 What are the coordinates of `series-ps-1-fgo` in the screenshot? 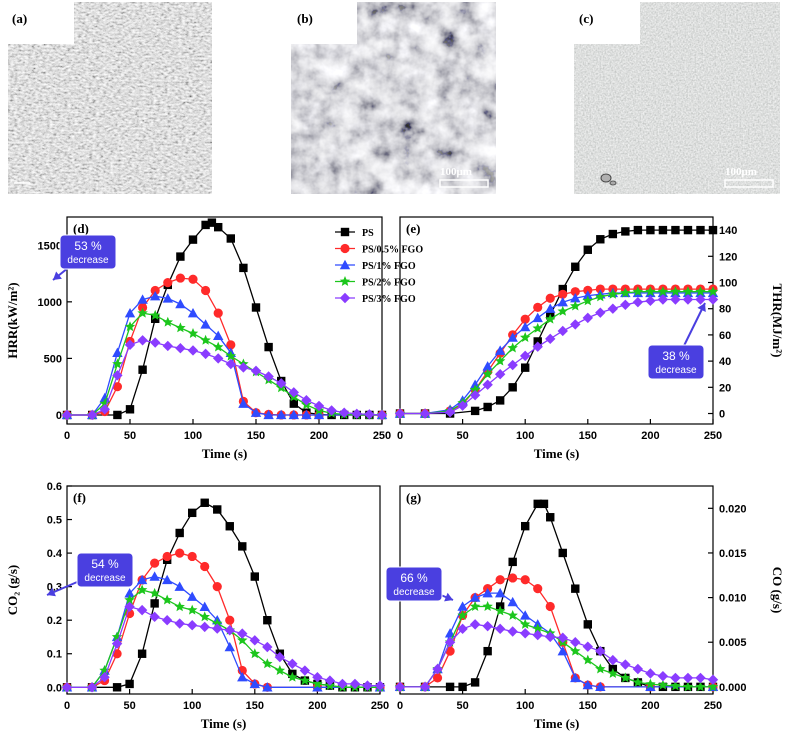 It's located at (223, 631).